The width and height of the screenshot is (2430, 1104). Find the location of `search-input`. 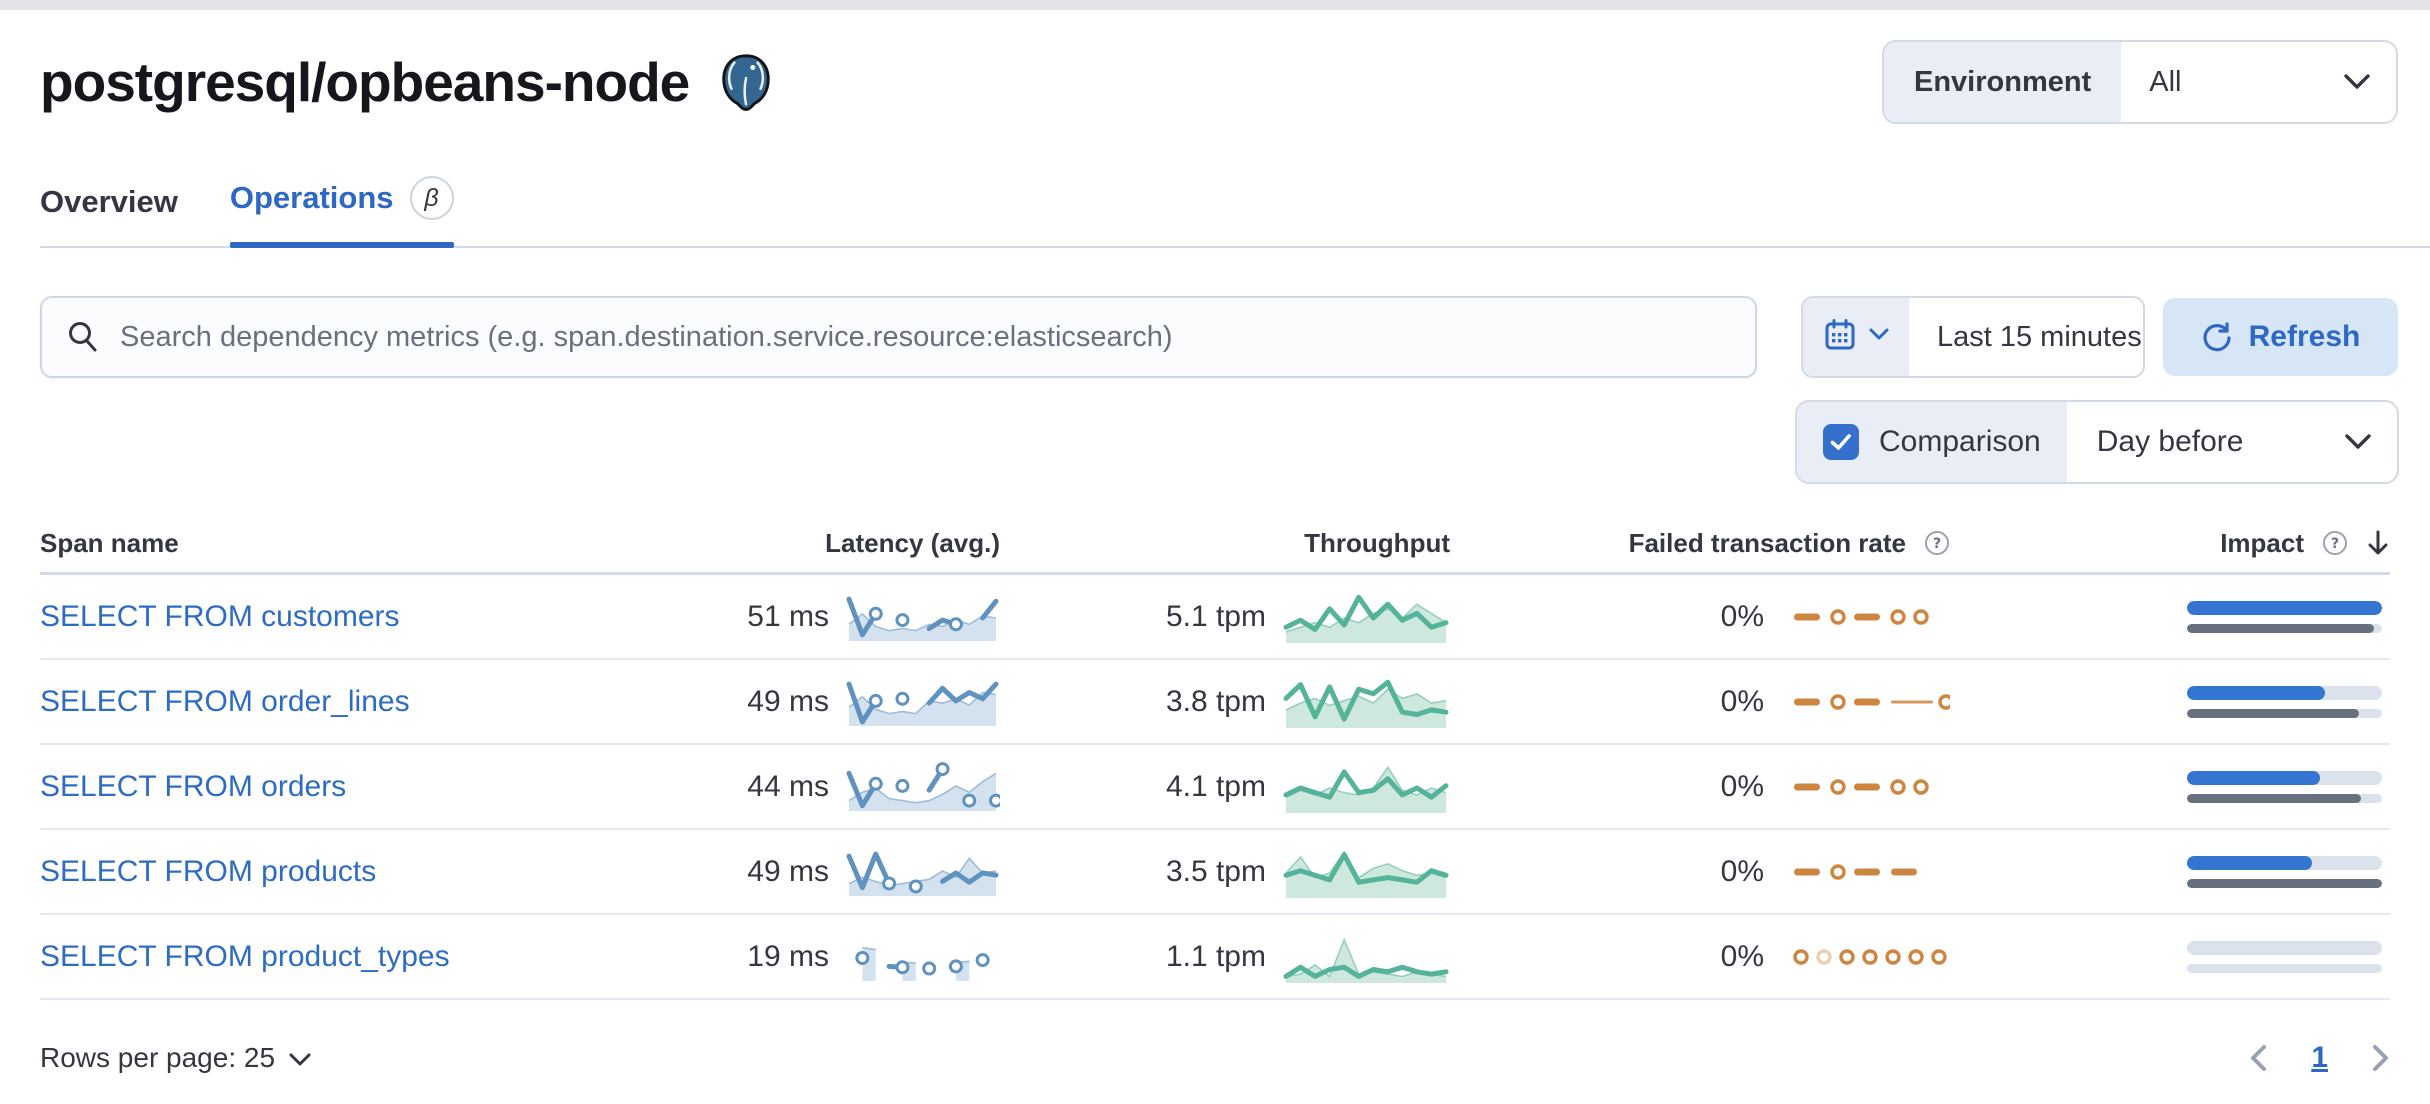

search-input is located at coordinates (936, 337).